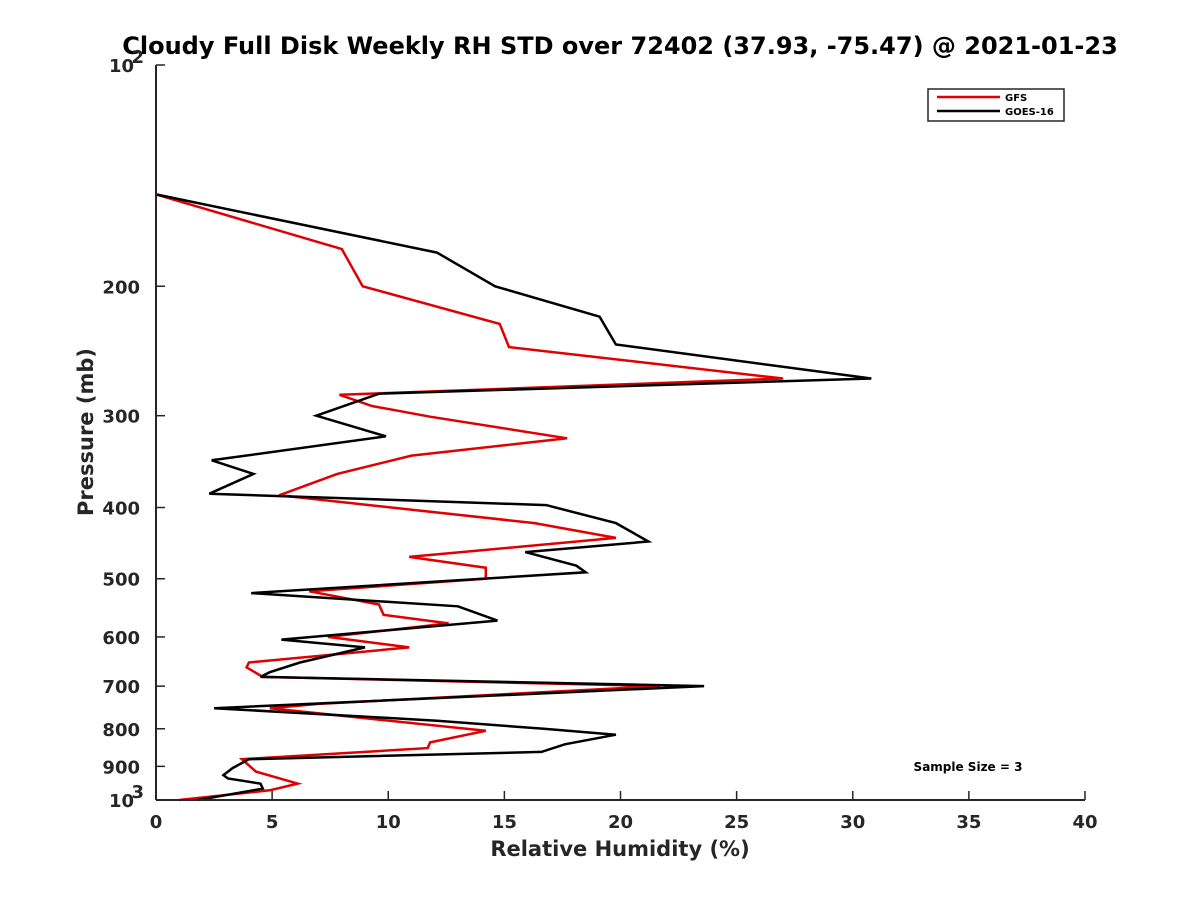 The height and width of the screenshot is (900, 1200). I want to click on y-tick-label: 800, so click(121, 730).